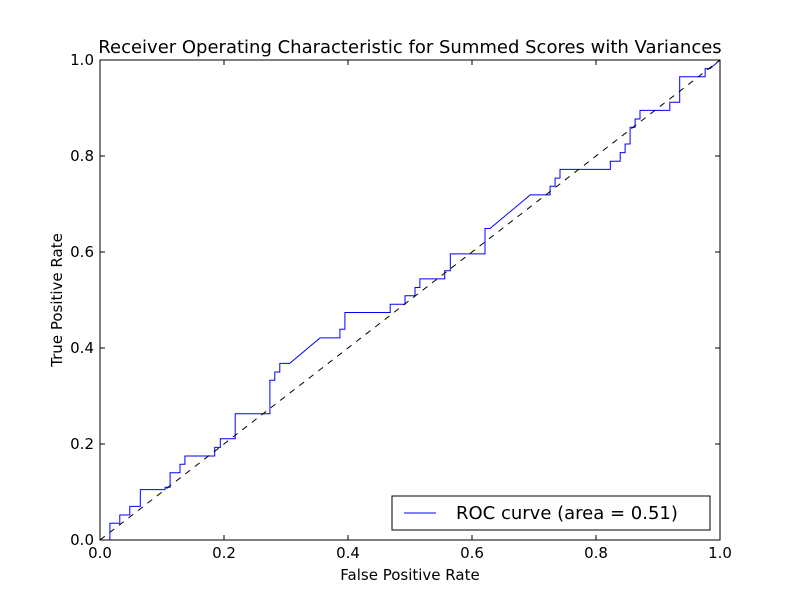 This screenshot has width=800, height=605. What do you see at coordinates (82, 348) in the screenshot?
I see `y-tick-label: 0.4` at bounding box center [82, 348].